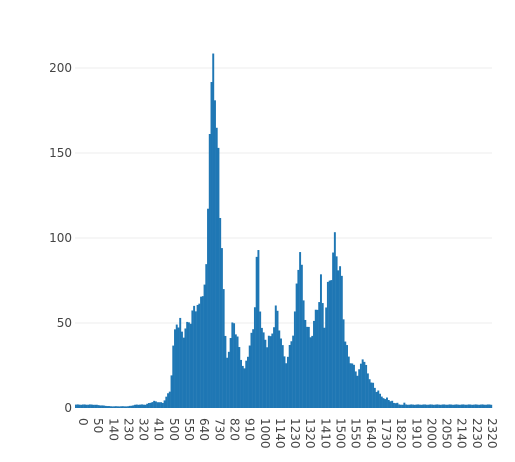  Describe the element at coordinates (235, 429) in the screenshot. I see `x-tick-label: 820` at that location.